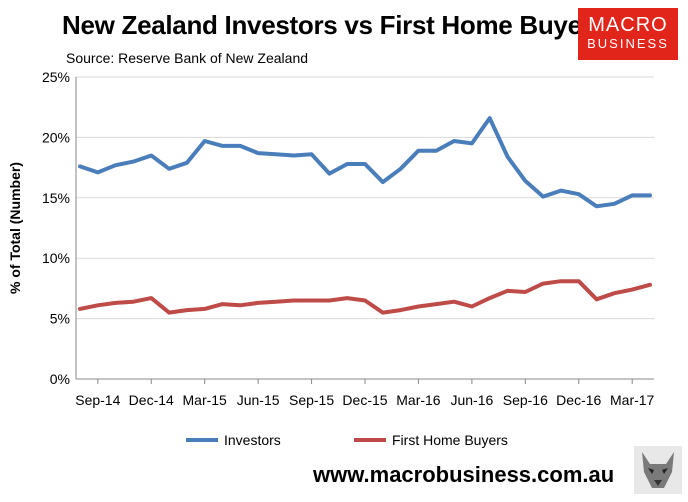  I want to click on x-tick-label: Sep-16, so click(525, 400).